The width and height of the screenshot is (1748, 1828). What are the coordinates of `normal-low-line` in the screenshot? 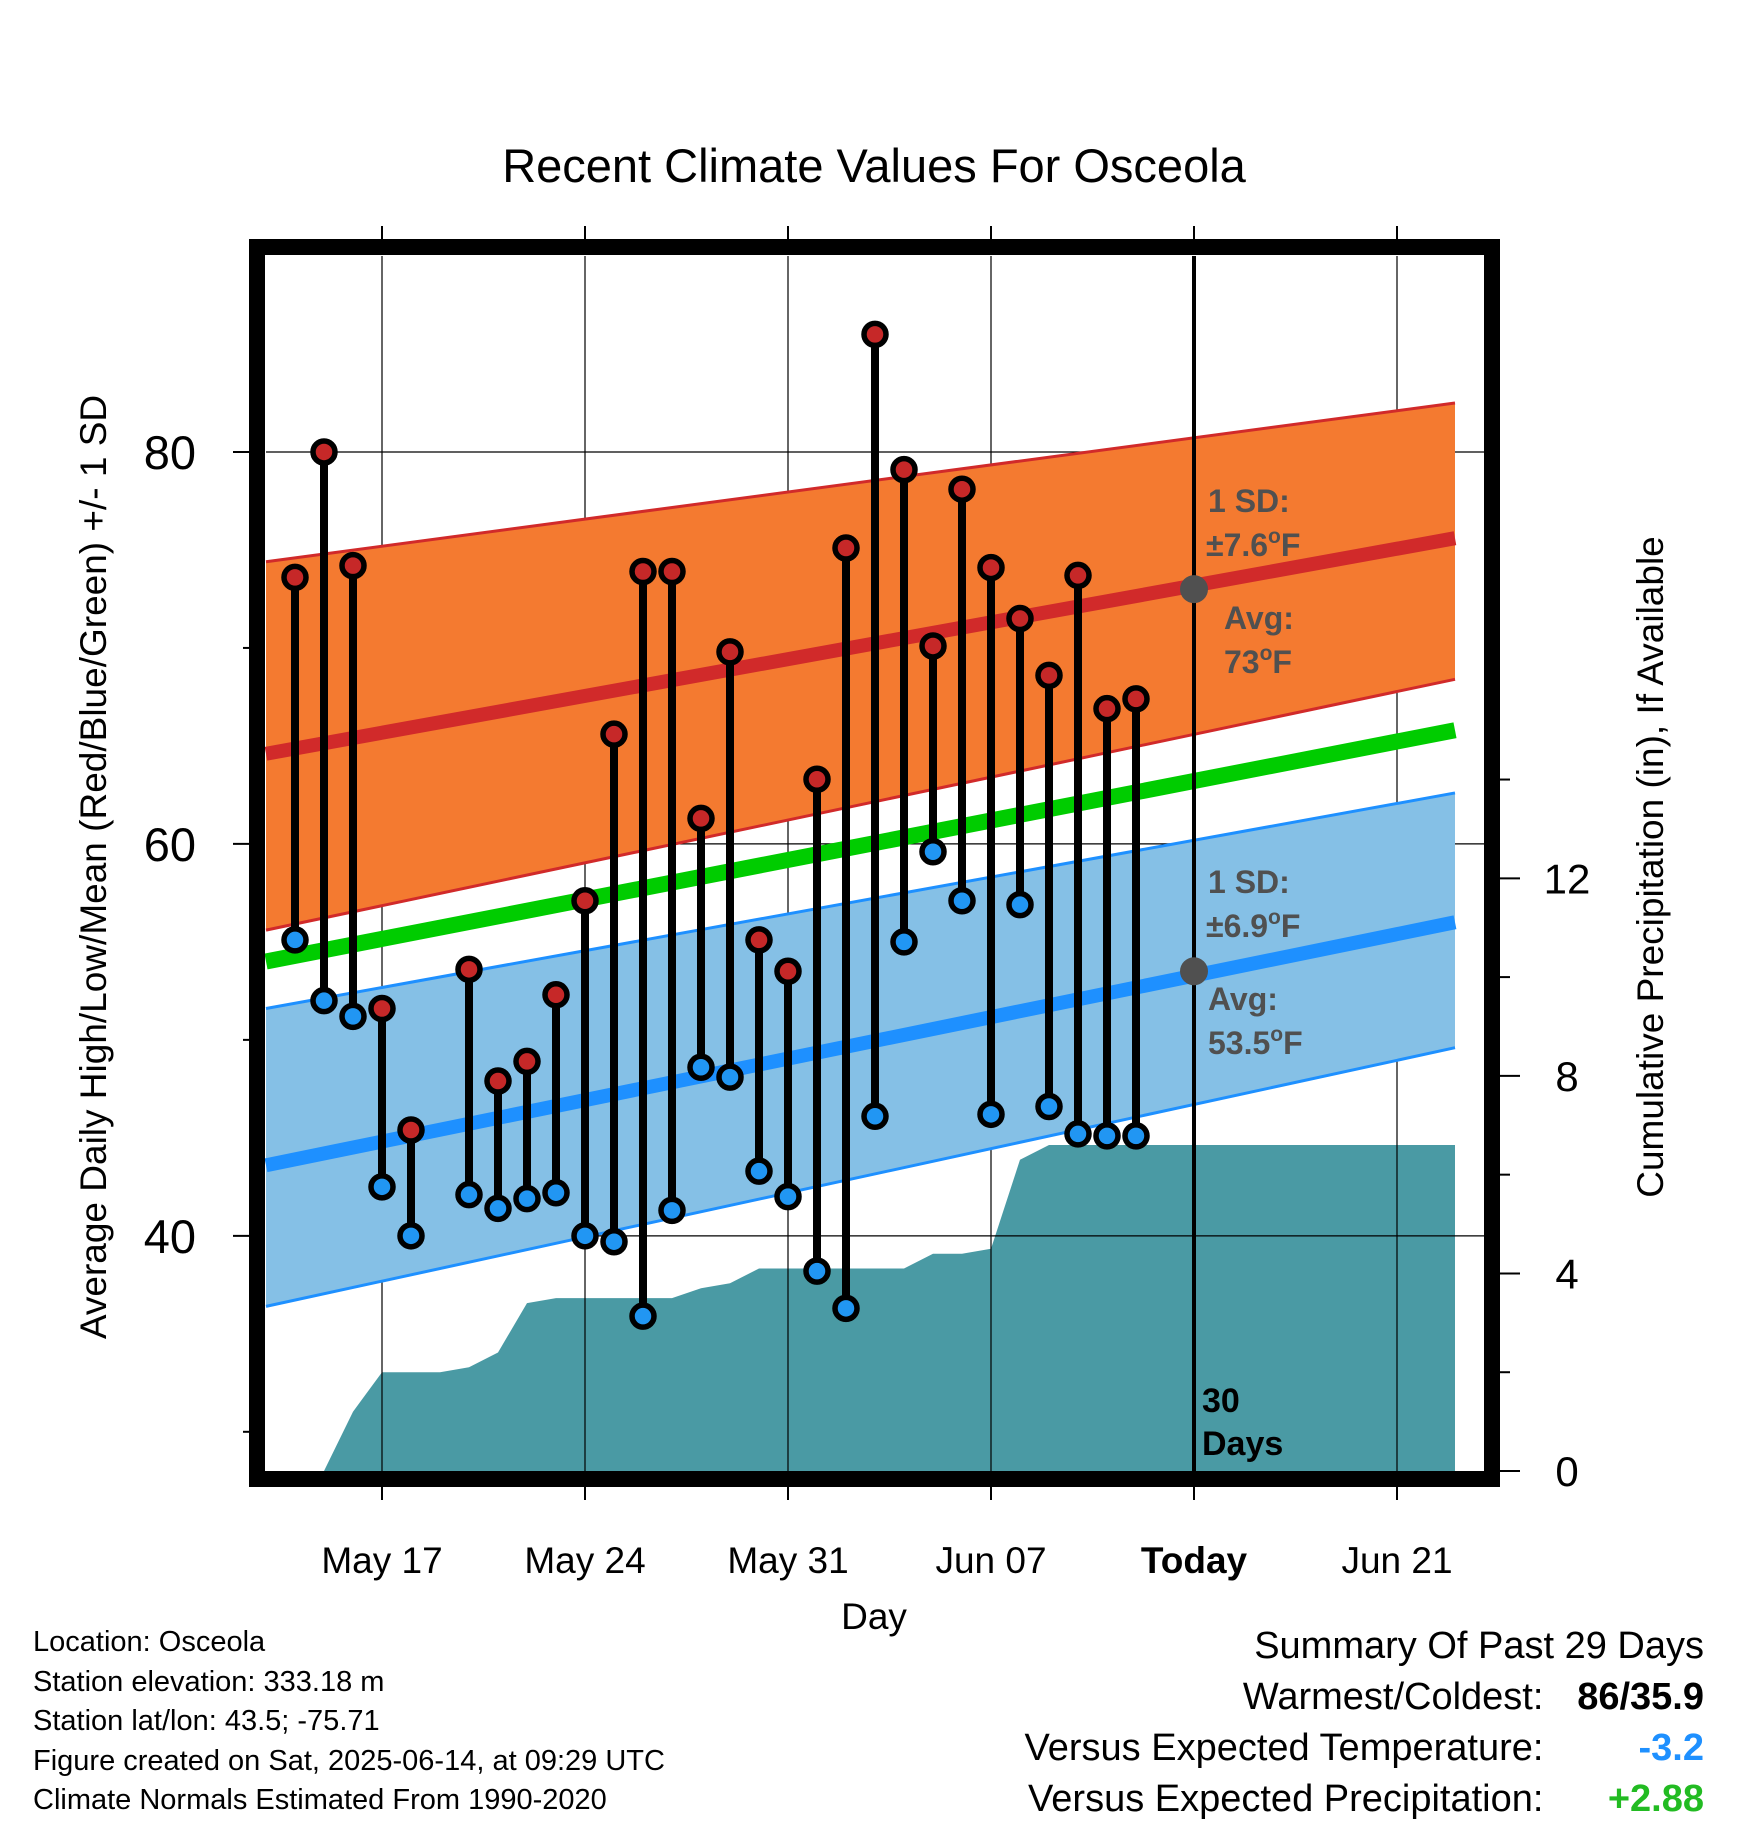 It's located at (861, 1044).